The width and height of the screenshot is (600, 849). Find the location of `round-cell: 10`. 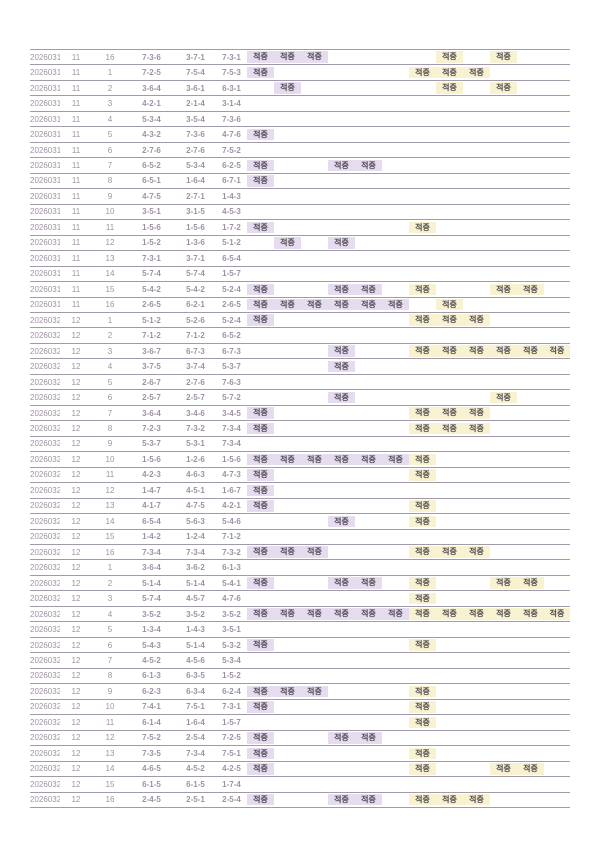

round-cell: 10 is located at coordinates (110, 707).